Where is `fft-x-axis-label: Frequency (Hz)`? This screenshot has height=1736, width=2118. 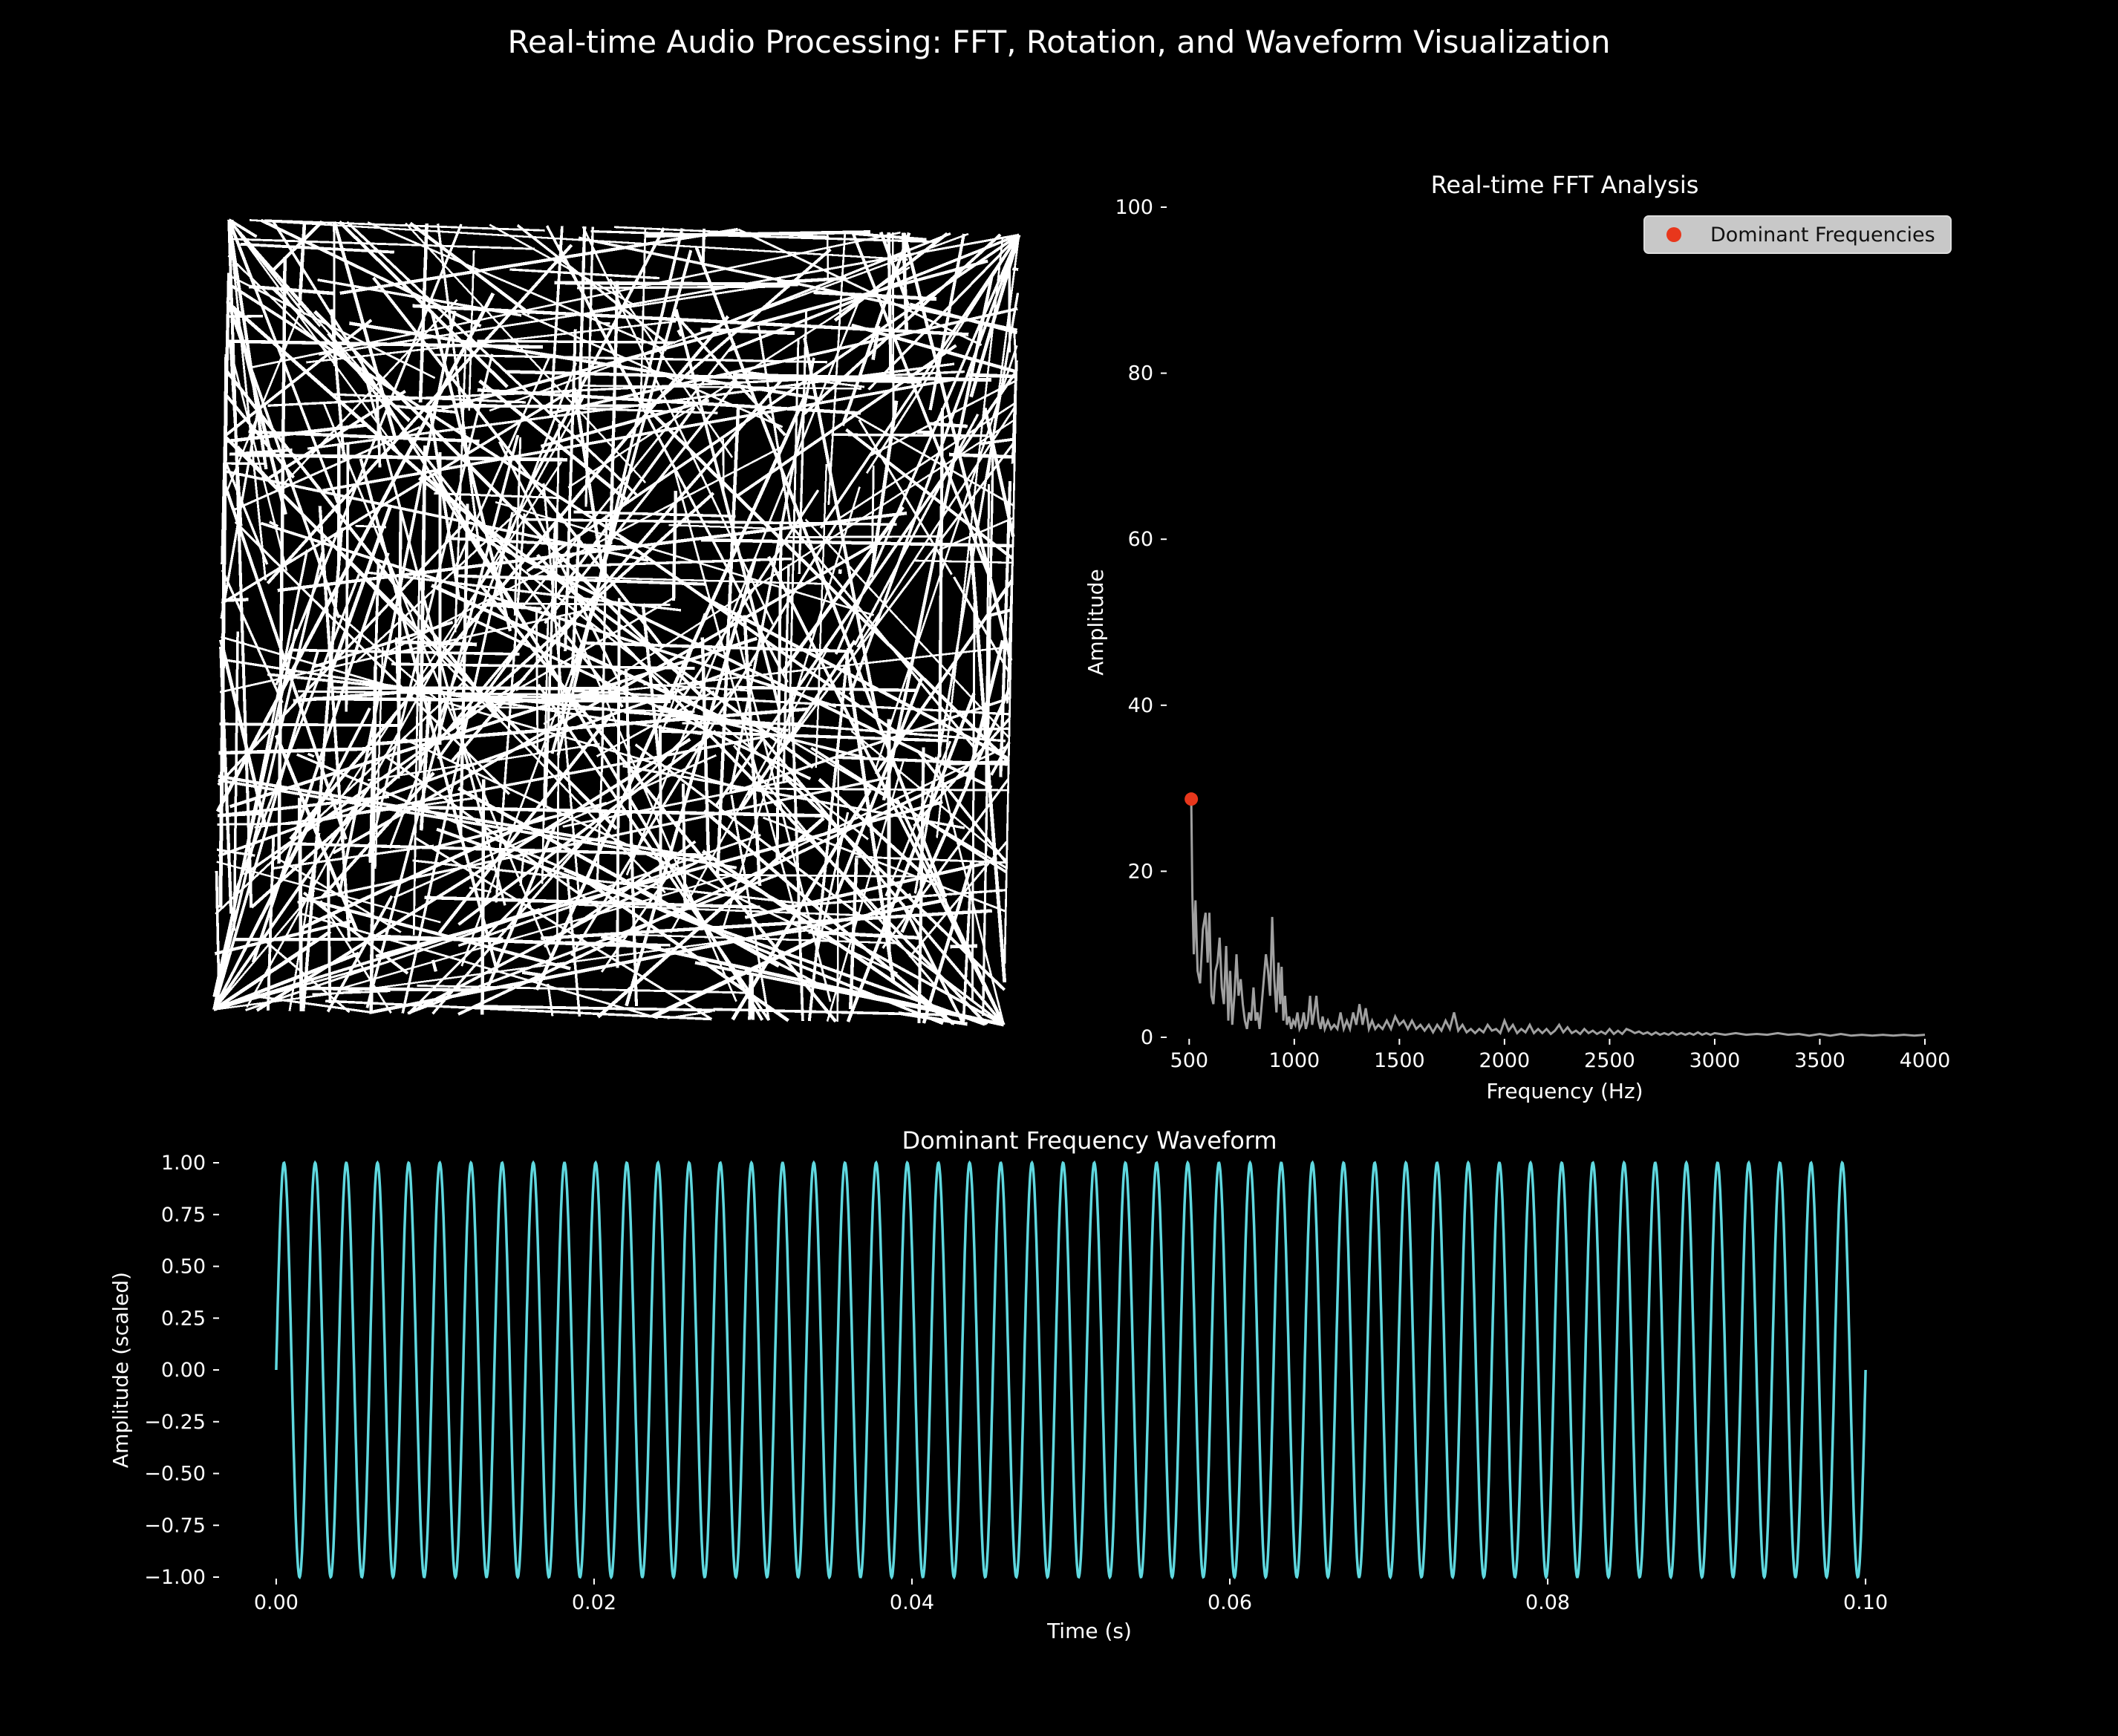
fft-x-axis-label: Frequency (Hz) is located at coordinates (1564, 1091).